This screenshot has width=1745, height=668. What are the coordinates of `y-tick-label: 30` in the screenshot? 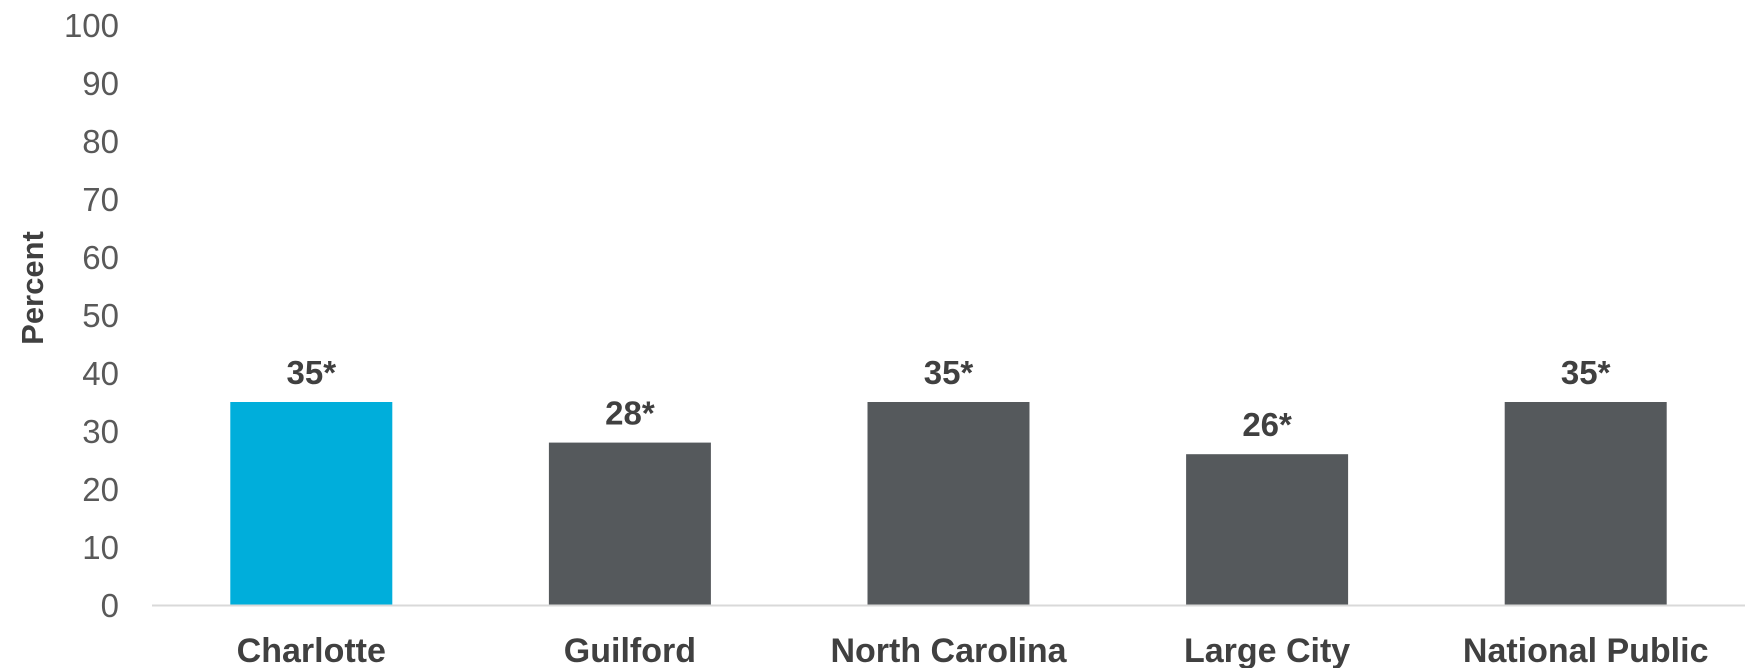 It's located at (100, 431).